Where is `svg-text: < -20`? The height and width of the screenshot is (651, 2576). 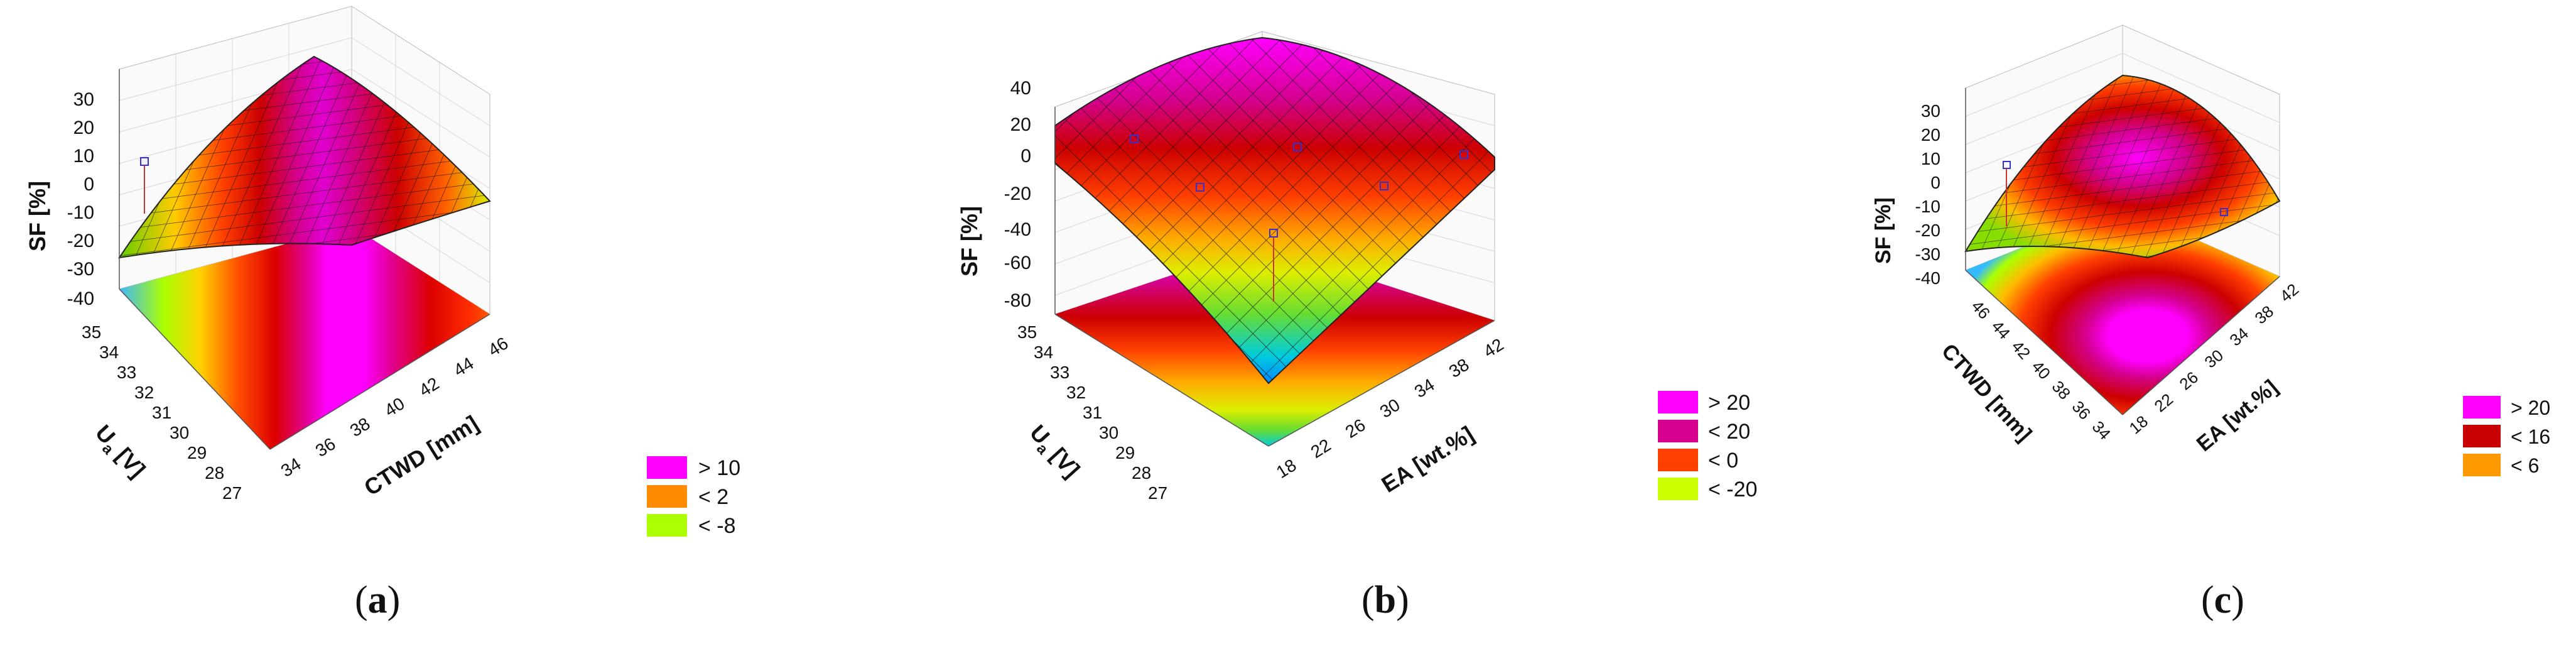 svg-text: < -20 is located at coordinates (1733, 489).